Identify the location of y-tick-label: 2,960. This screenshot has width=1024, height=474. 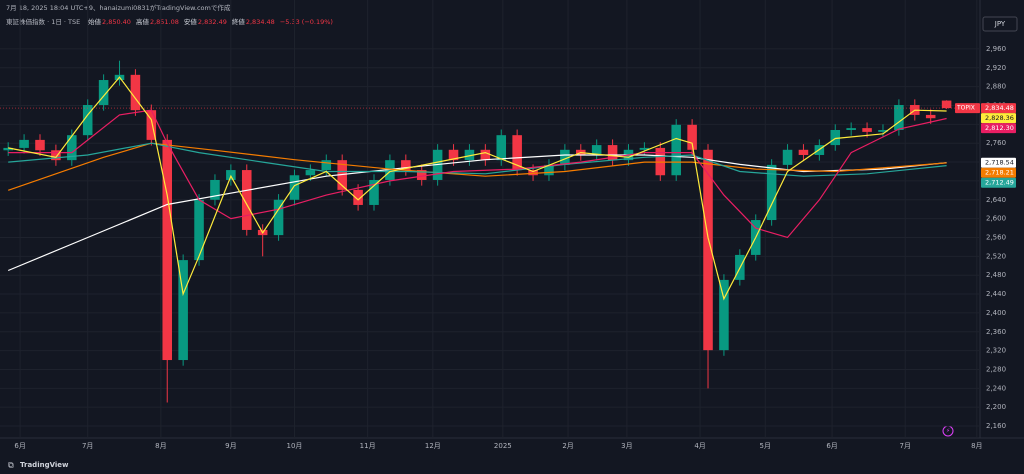
(996, 49).